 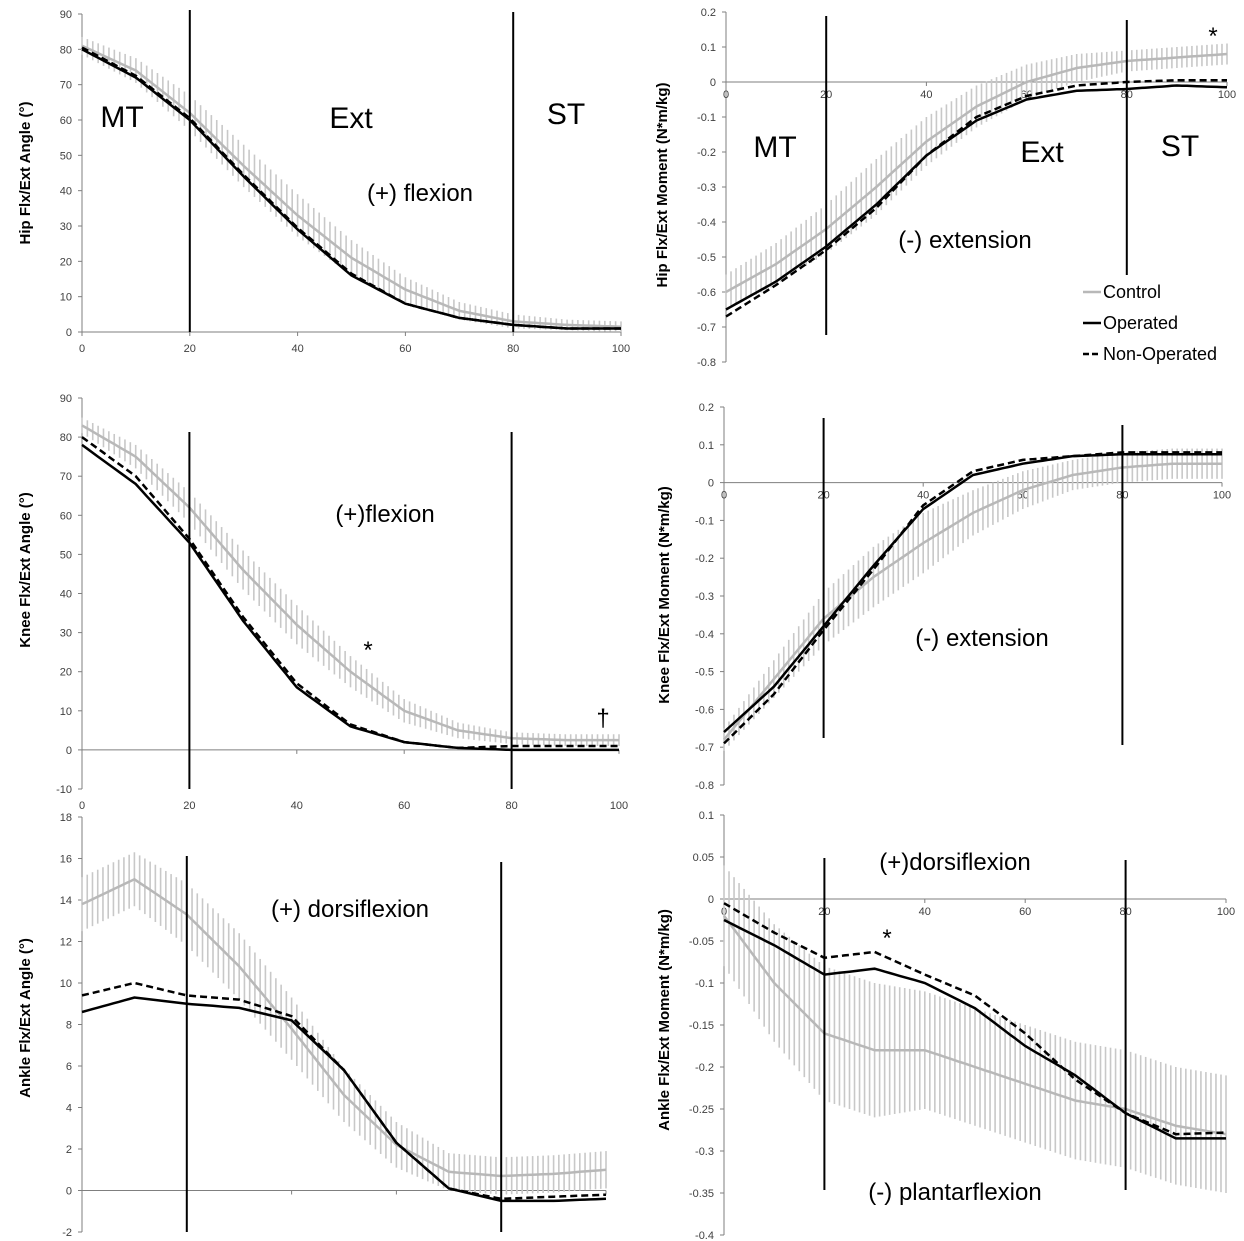 What do you see at coordinates (67, 1233) in the screenshot?
I see `y-tick-label: -2` at bounding box center [67, 1233].